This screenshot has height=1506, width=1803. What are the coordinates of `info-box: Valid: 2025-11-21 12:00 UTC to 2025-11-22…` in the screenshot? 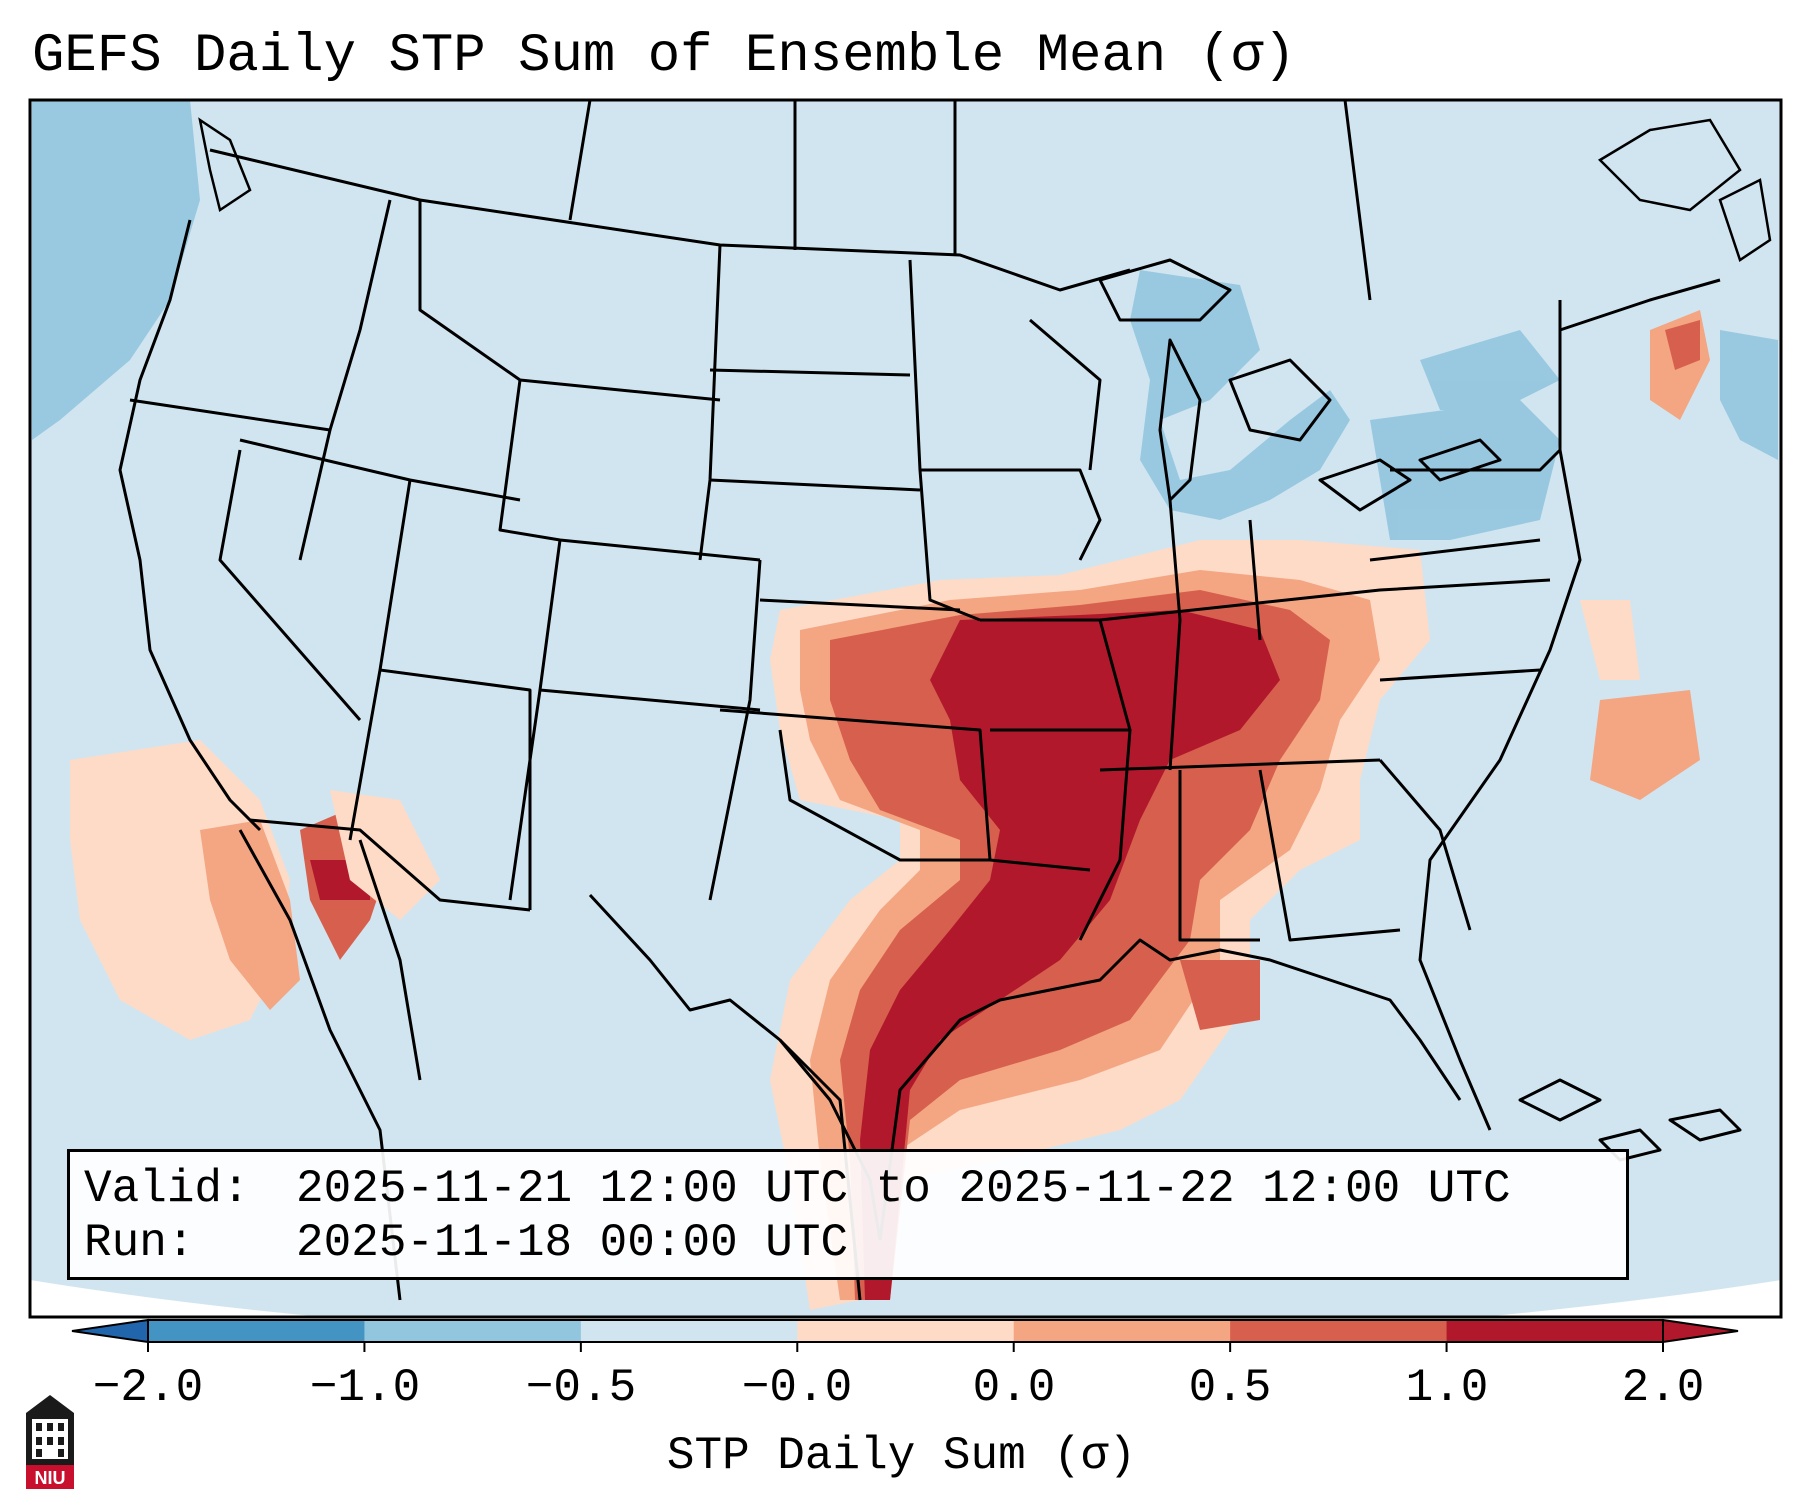 It's located at (848, 1214).